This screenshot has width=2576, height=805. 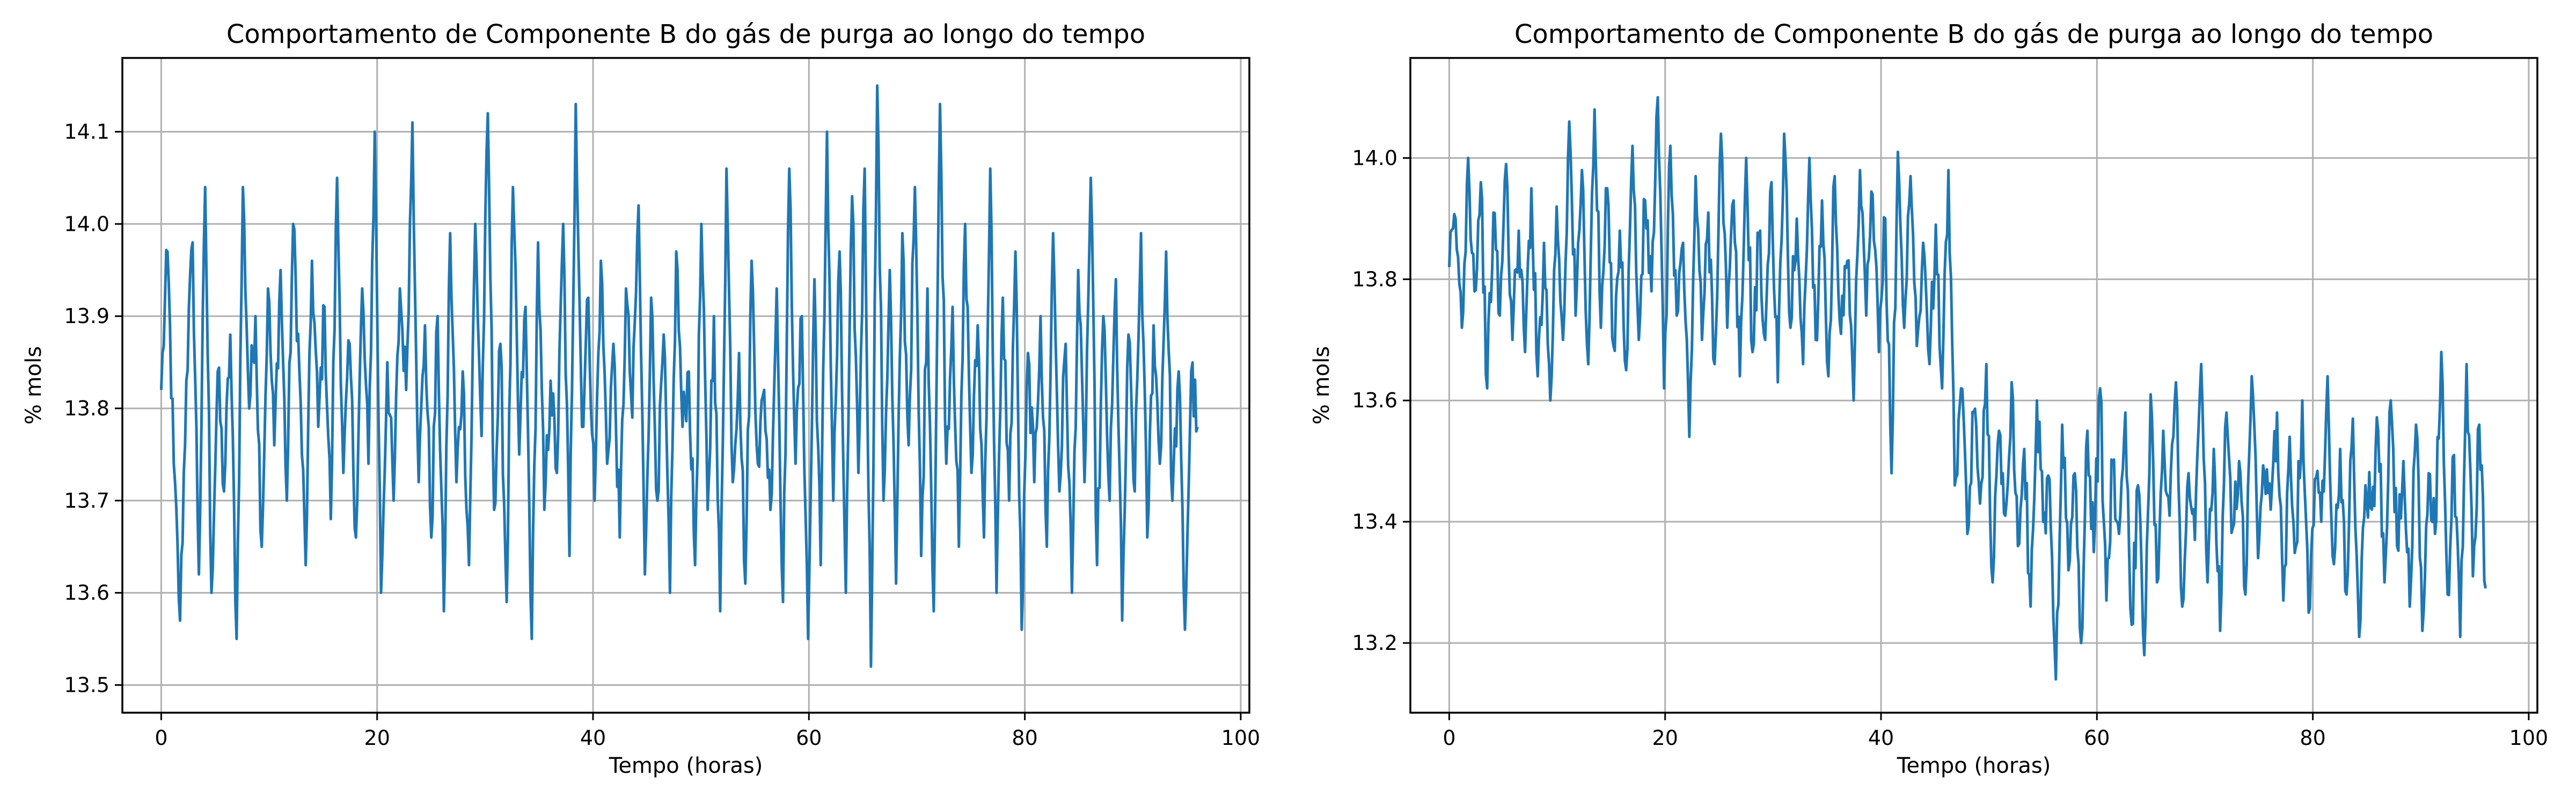 What do you see at coordinates (2312, 738) in the screenshot?
I see `chart-right-xtick-label: 80` at bounding box center [2312, 738].